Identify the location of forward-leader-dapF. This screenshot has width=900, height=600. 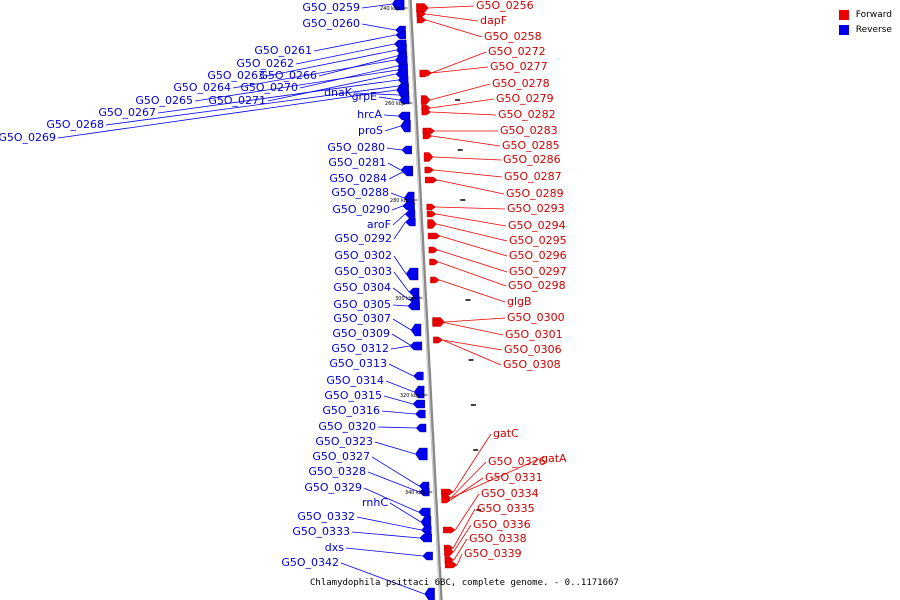
(452, 17).